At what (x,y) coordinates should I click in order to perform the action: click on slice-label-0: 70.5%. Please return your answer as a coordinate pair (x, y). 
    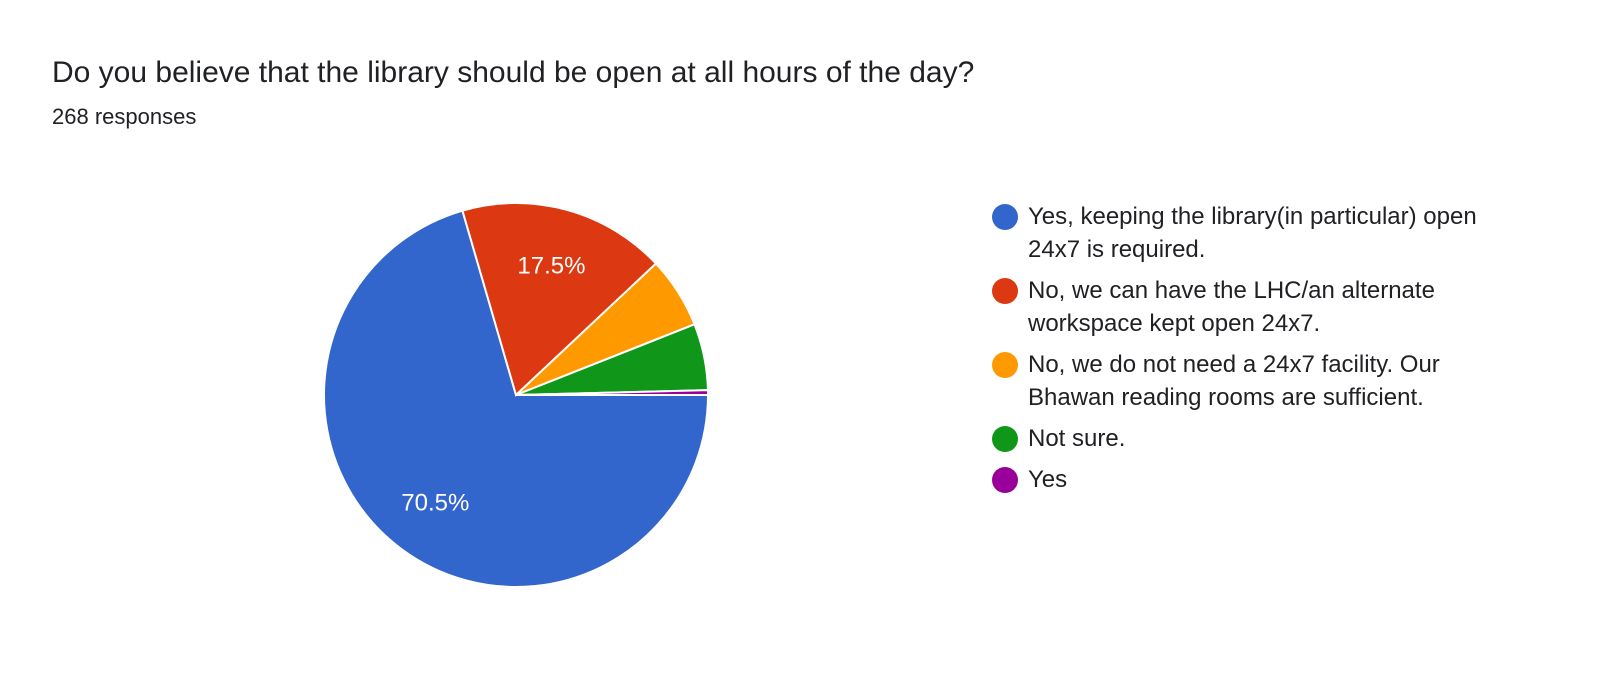
    Looking at the image, I should click on (435, 502).